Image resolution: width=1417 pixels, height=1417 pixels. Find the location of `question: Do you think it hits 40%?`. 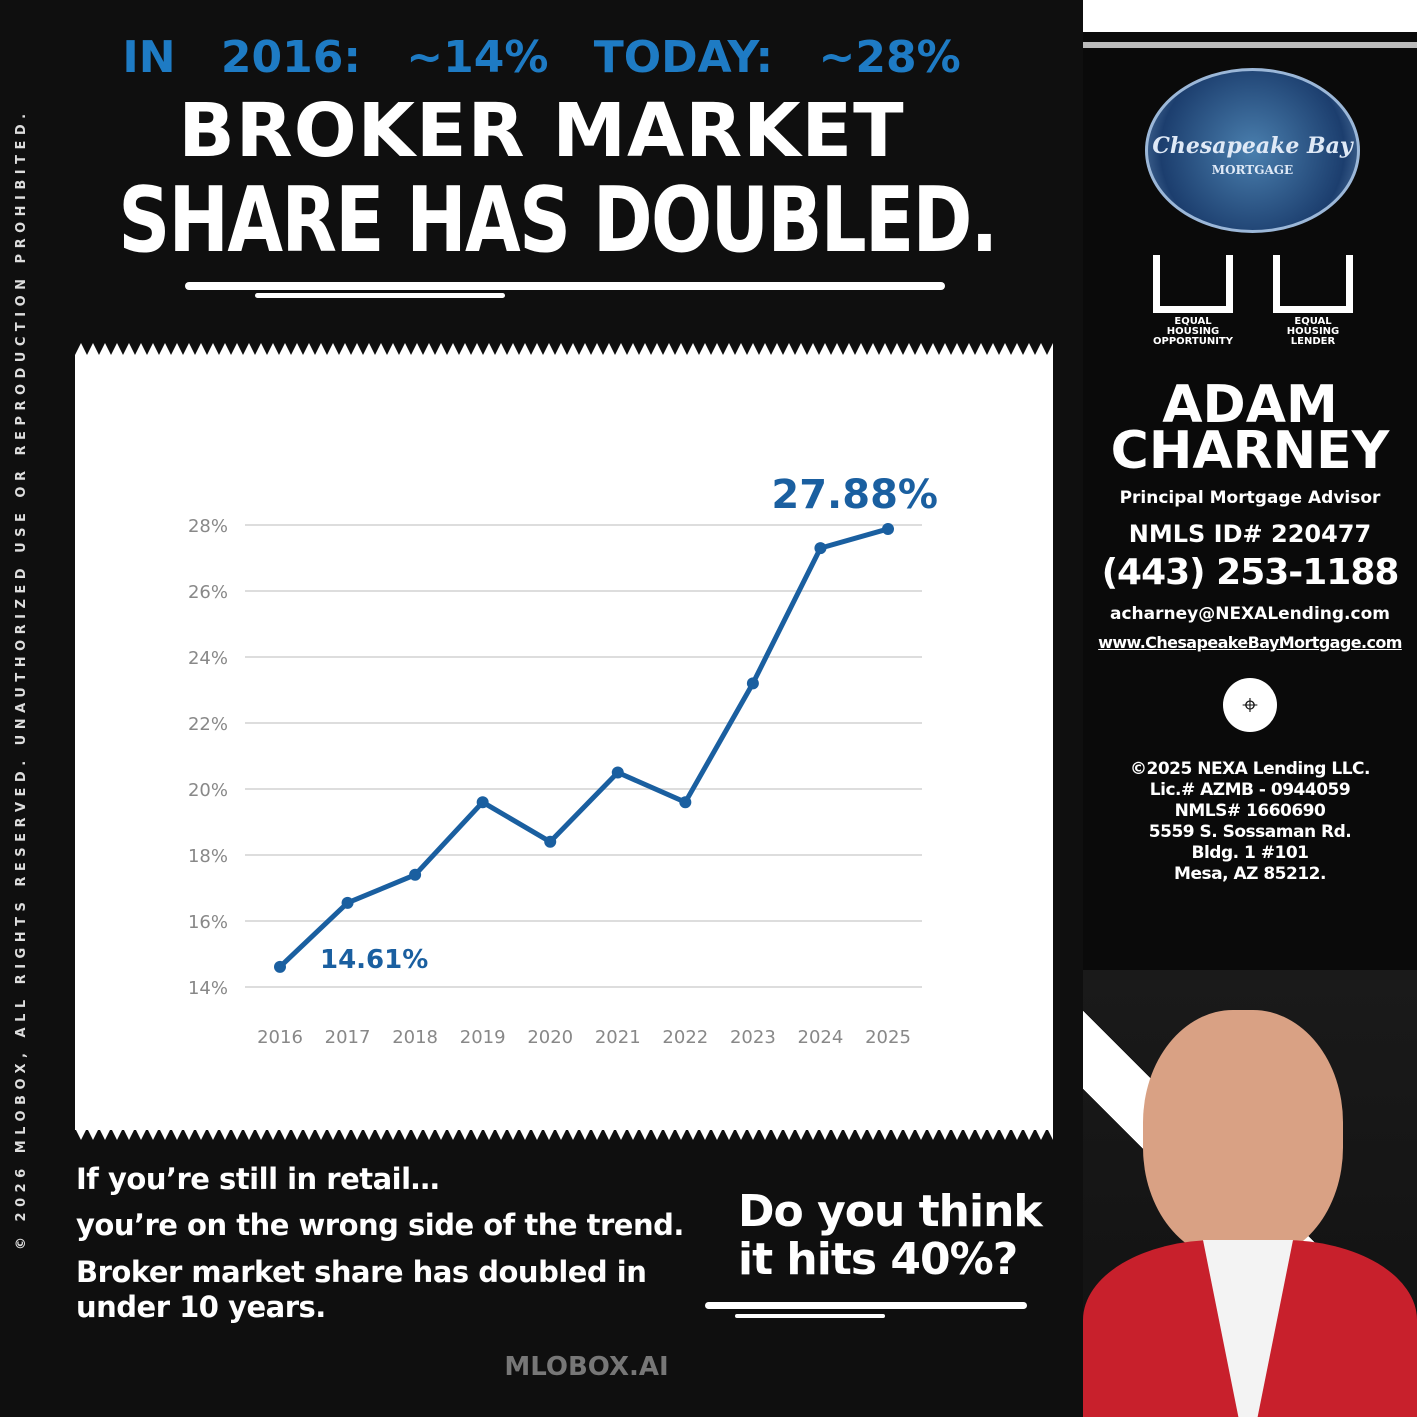

question: Do you think it hits 40%? is located at coordinates (890, 1235).